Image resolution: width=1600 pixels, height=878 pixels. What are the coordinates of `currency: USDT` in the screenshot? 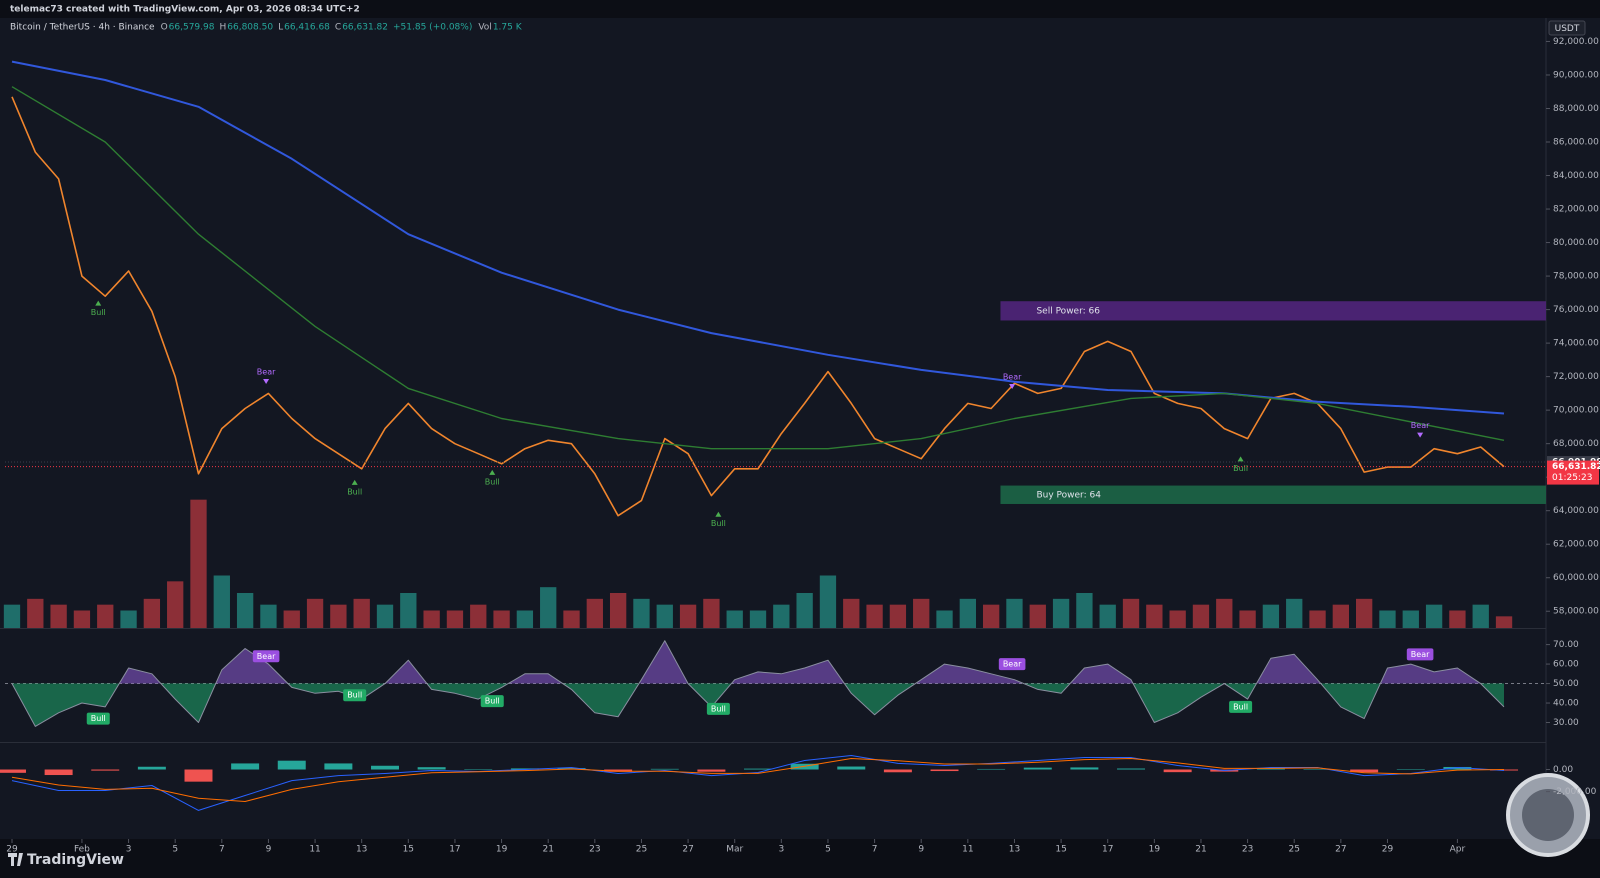 It's located at (1567, 29).